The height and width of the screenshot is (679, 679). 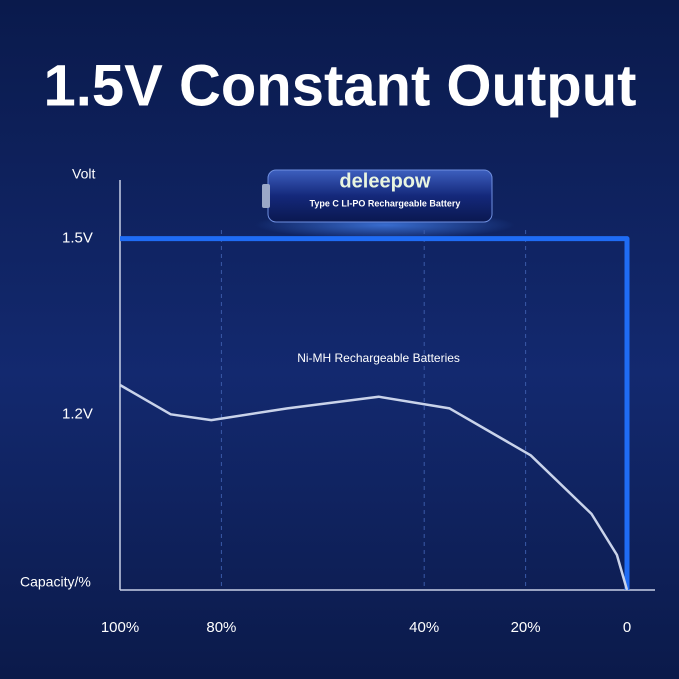 What do you see at coordinates (120, 627) in the screenshot?
I see `x-tick-label: 100%` at bounding box center [120, 627].